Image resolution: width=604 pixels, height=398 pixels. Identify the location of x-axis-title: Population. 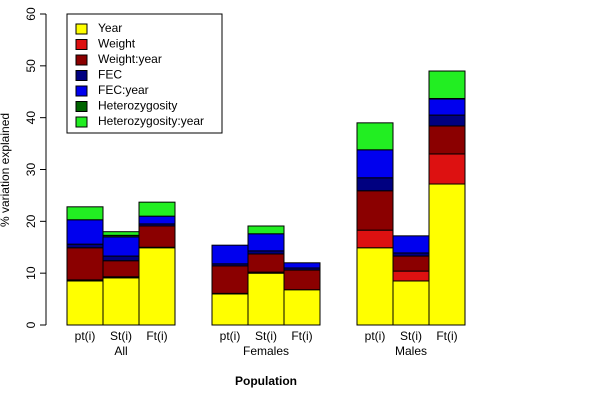
(266, 381).